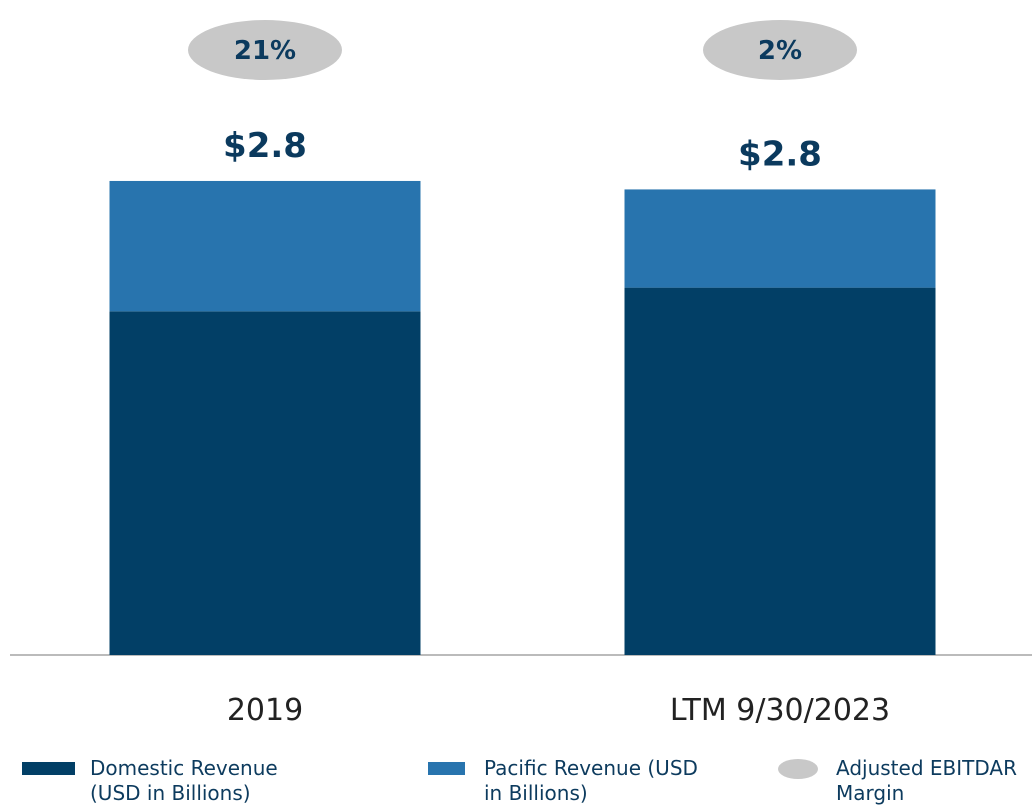 The image size is (1032, 812). What do you see at coordinates (780, 710) in the screenshot?
I see `x-tick-label: LTM 9/30/2023` at bounding box center [780, 710].